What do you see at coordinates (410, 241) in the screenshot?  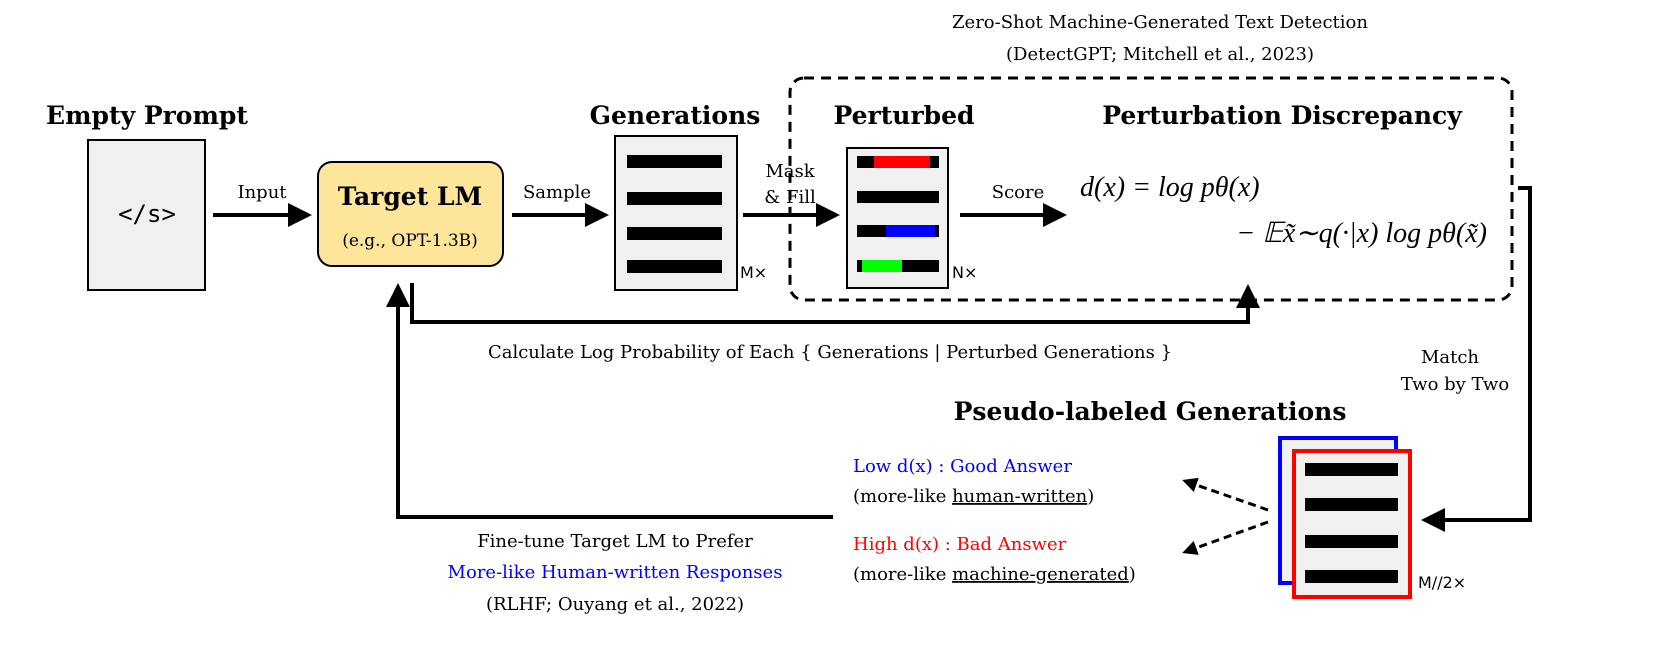 I see `target-lm-subtitle: (e.g., OPT-1.3B)` at bounding box center [410, 241].